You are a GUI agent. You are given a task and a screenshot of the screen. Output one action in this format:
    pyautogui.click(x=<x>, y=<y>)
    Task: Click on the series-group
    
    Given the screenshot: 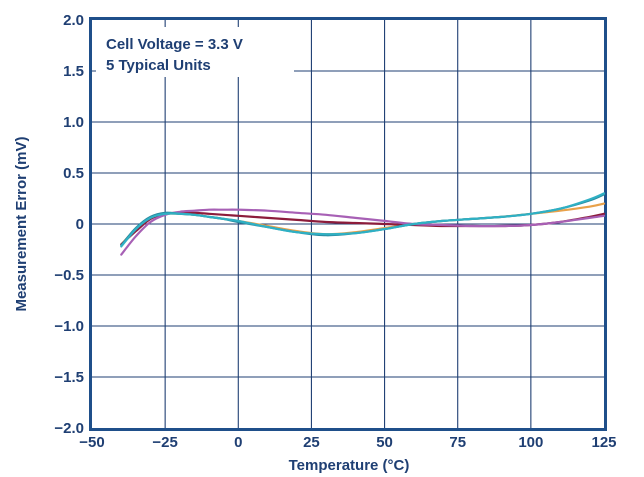 What is the action you would take?
    pyautogui.click(x=363, y=224)
    